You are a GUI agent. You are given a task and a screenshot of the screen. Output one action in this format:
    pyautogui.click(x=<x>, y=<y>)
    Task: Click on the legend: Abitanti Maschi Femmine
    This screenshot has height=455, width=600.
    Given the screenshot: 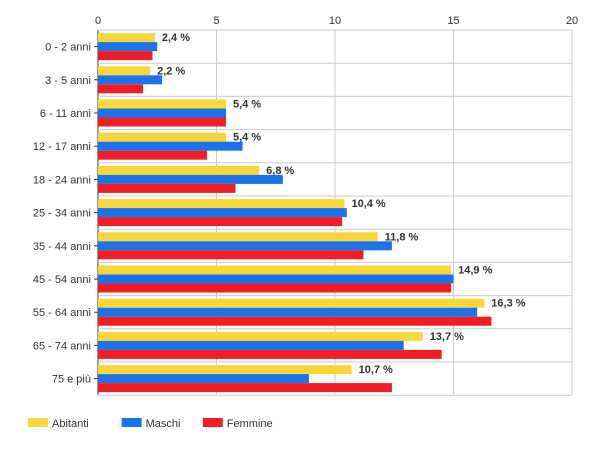 What is the action you would take?
    pyautogui.click(x=150, y=424)
    